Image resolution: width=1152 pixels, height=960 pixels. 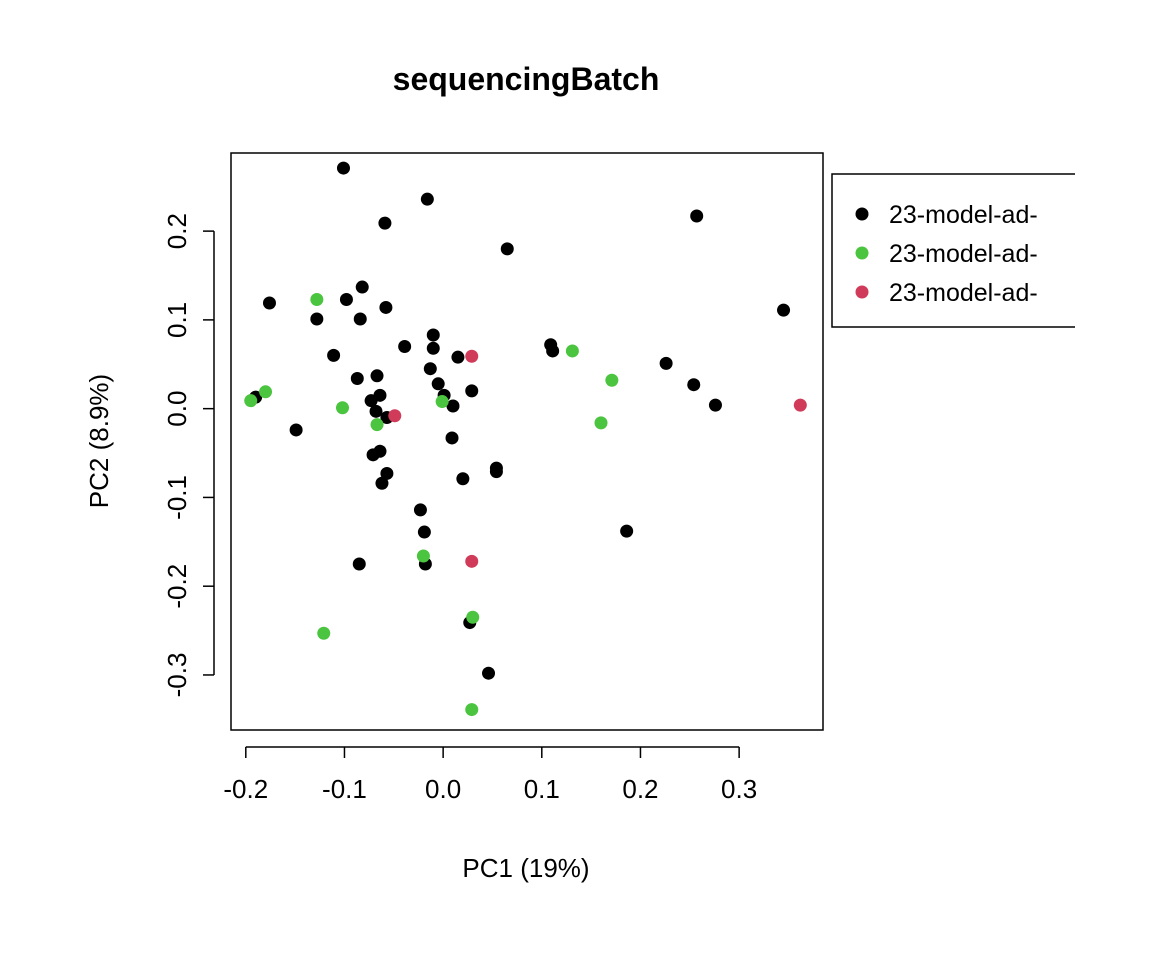 I want to click on x-axis-label: PC1 (19%), so click(x=525, y=868).